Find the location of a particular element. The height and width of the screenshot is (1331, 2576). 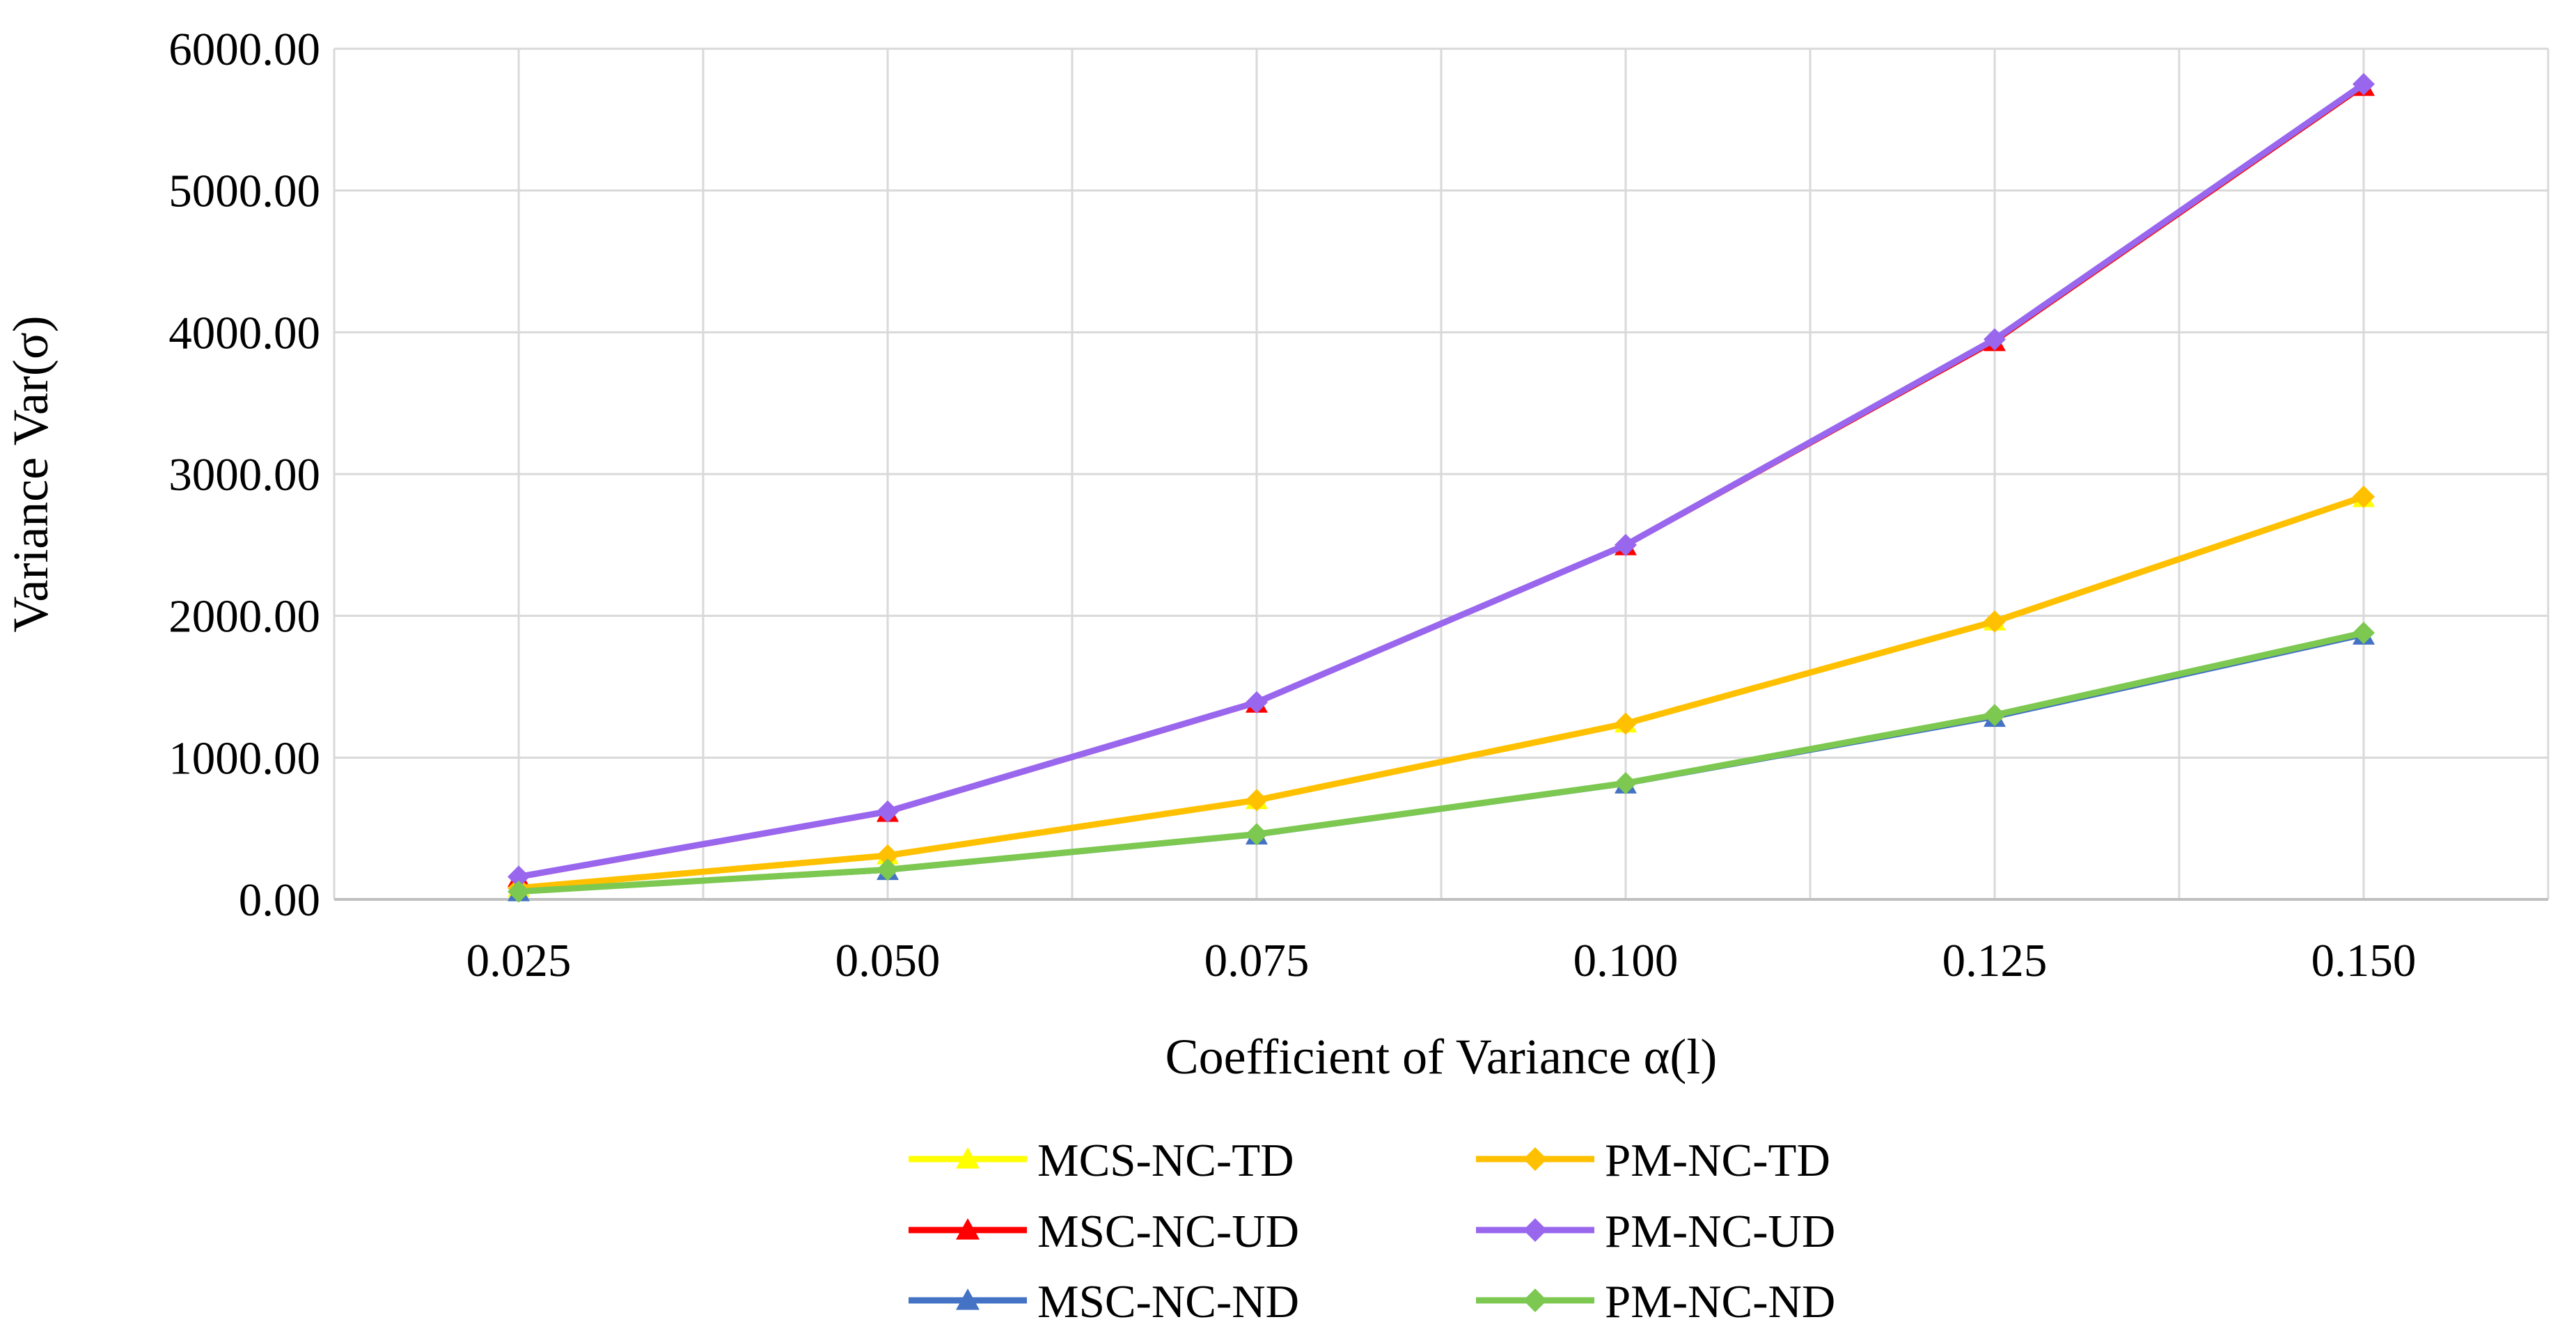

legend-item: MSC-NC-UD is located at coordinates (1104, 1231).